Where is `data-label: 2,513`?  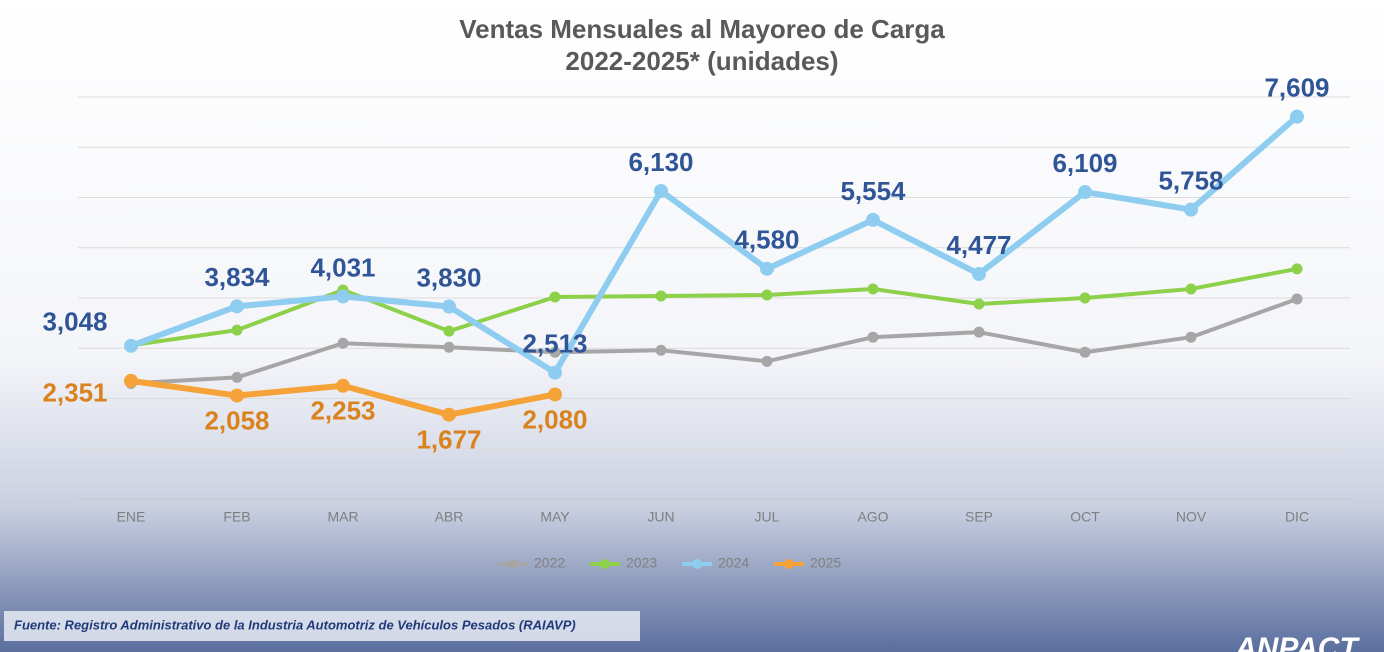
data-label: 2,513 is located at coordinates (554, 344).